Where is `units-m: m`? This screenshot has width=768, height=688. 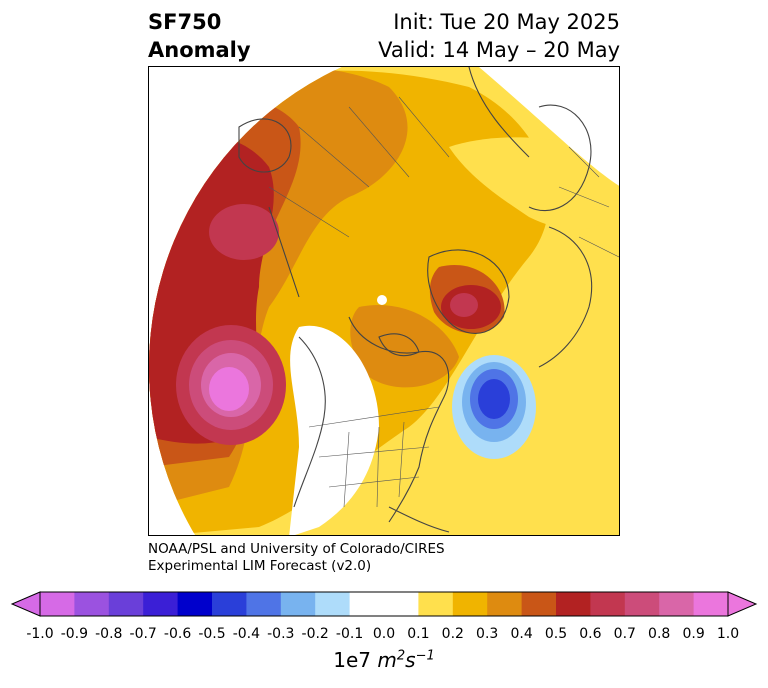 units-m: m is located at coordinates (387, 660).